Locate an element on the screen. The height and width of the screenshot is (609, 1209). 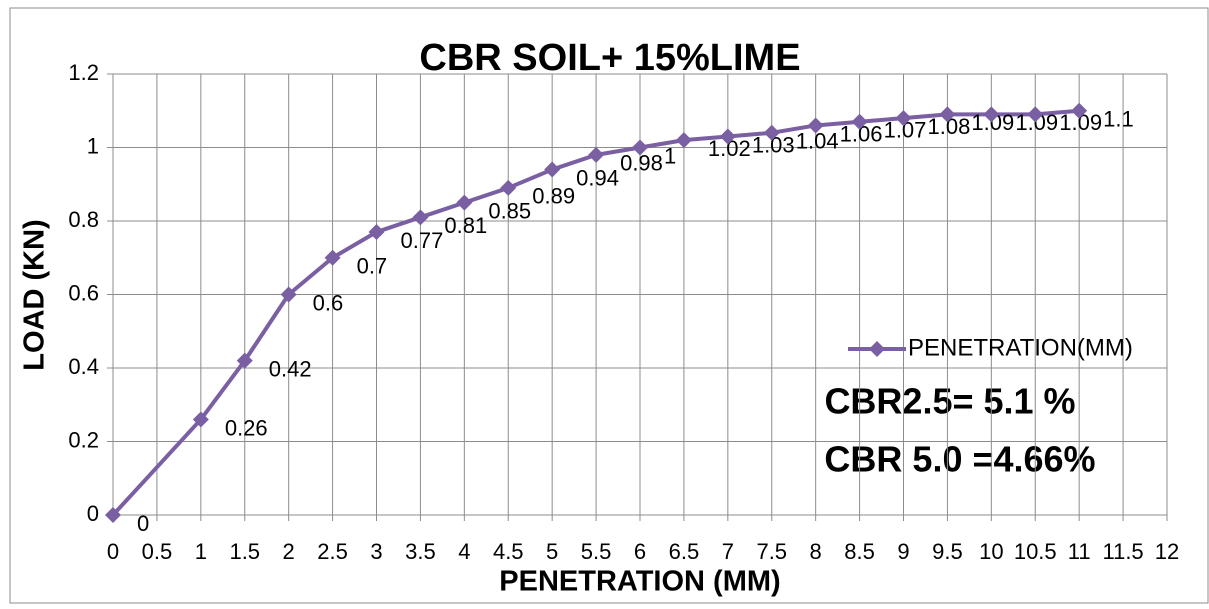
x-tick-label: 6 is located at coordinates (640, 551).